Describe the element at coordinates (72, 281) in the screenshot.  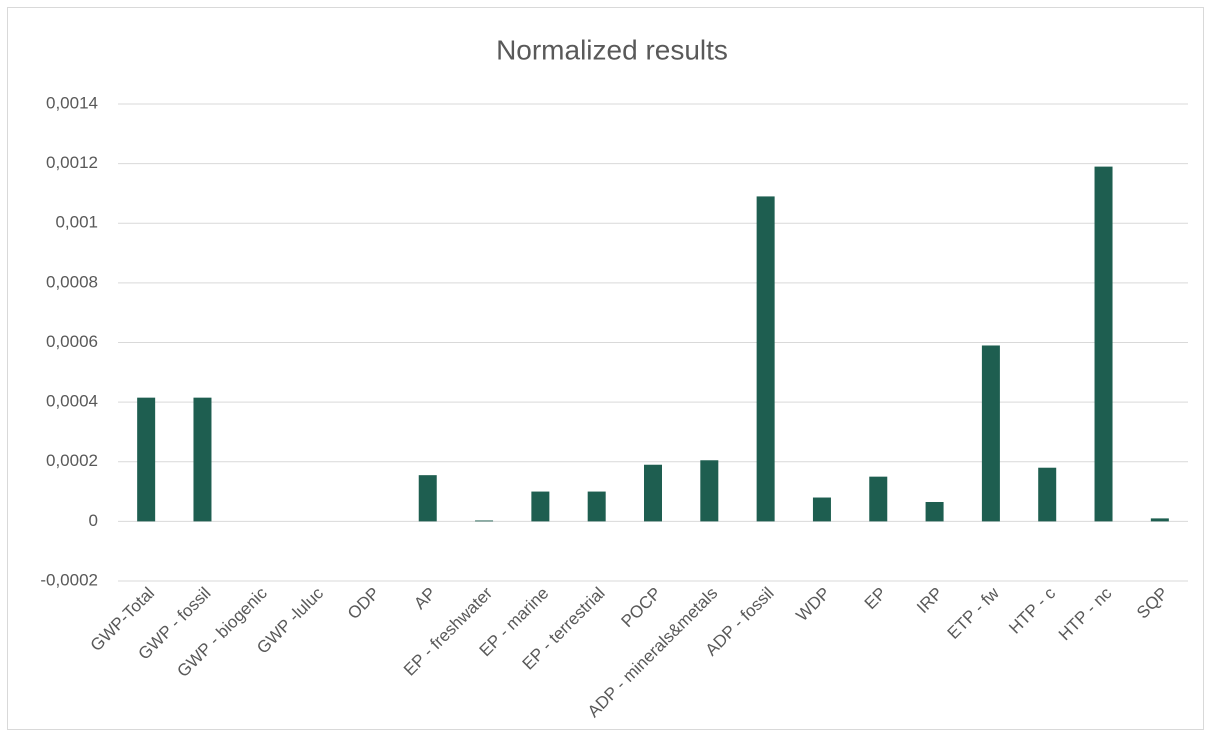
I see `y-tick-label: 0,0008` at that location.